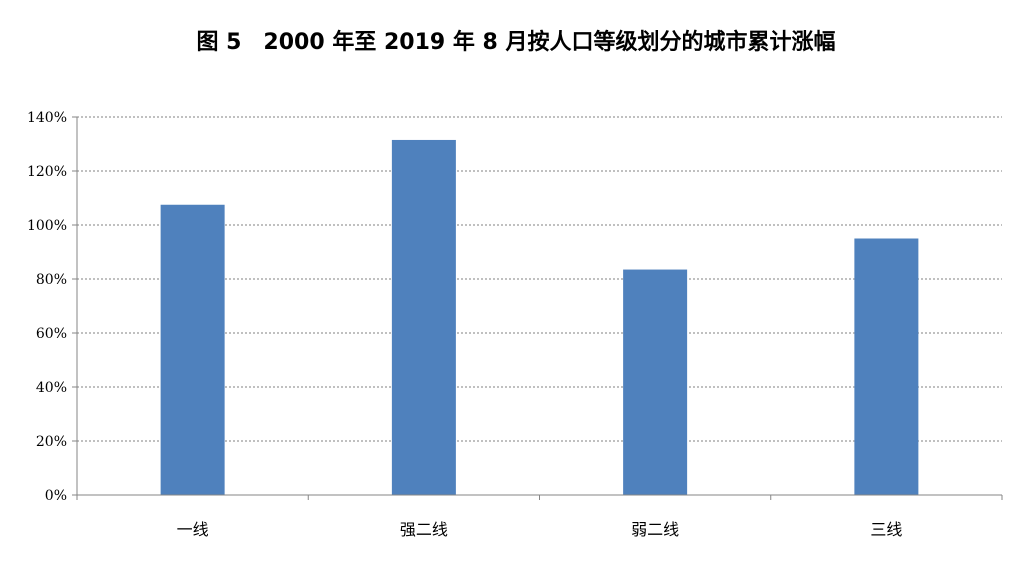 Image resolution: width=1032 pixels, height=562 pixels. What do you see at coordinates (51, 442) in the screenshot?
I see `y-tick-label: 20%` at bounding box center [51, 442].